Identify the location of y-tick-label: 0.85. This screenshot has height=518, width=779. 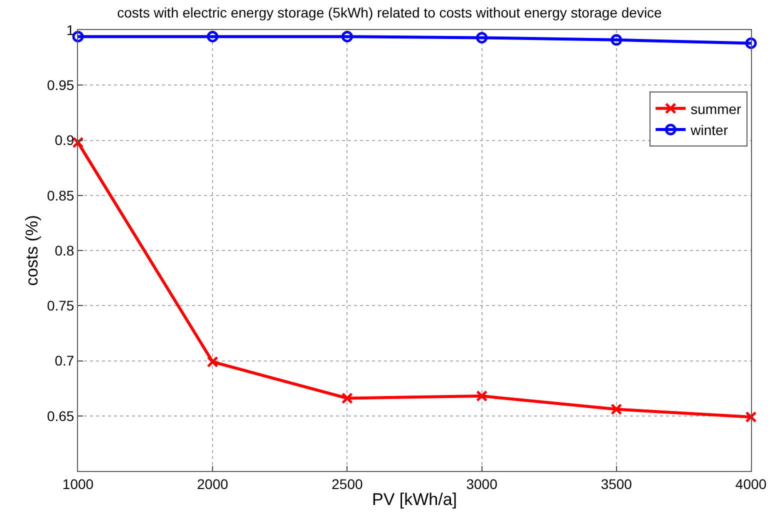
(60, 195).